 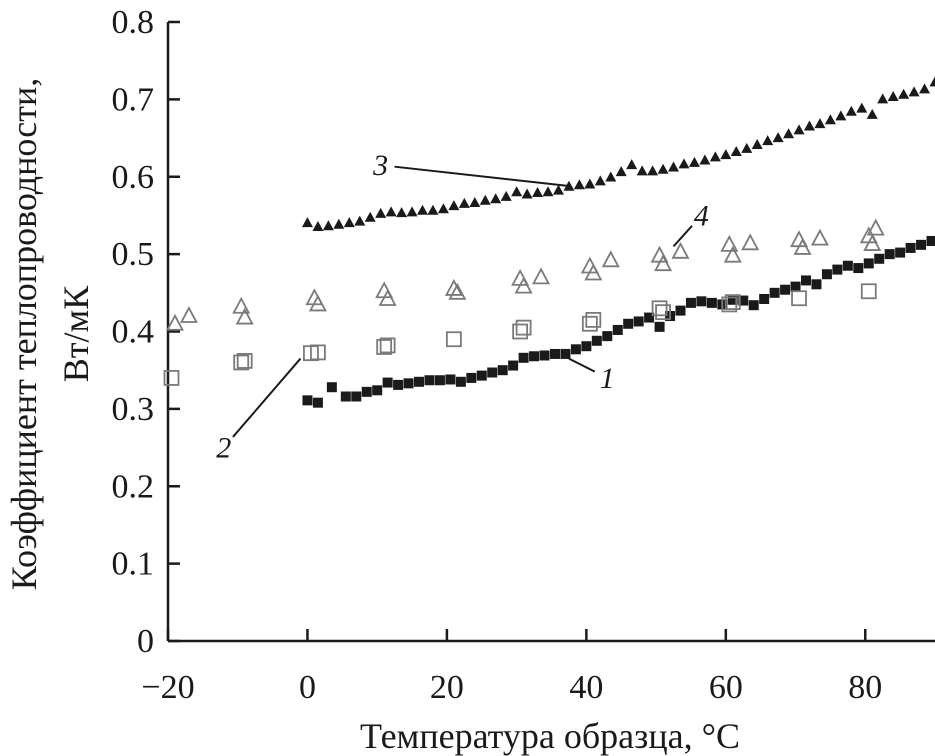 What do you see at coordinates (133, 177) in the screenshot?
I see `y-tick-label: 0.6` at bounding box center [133, 177].